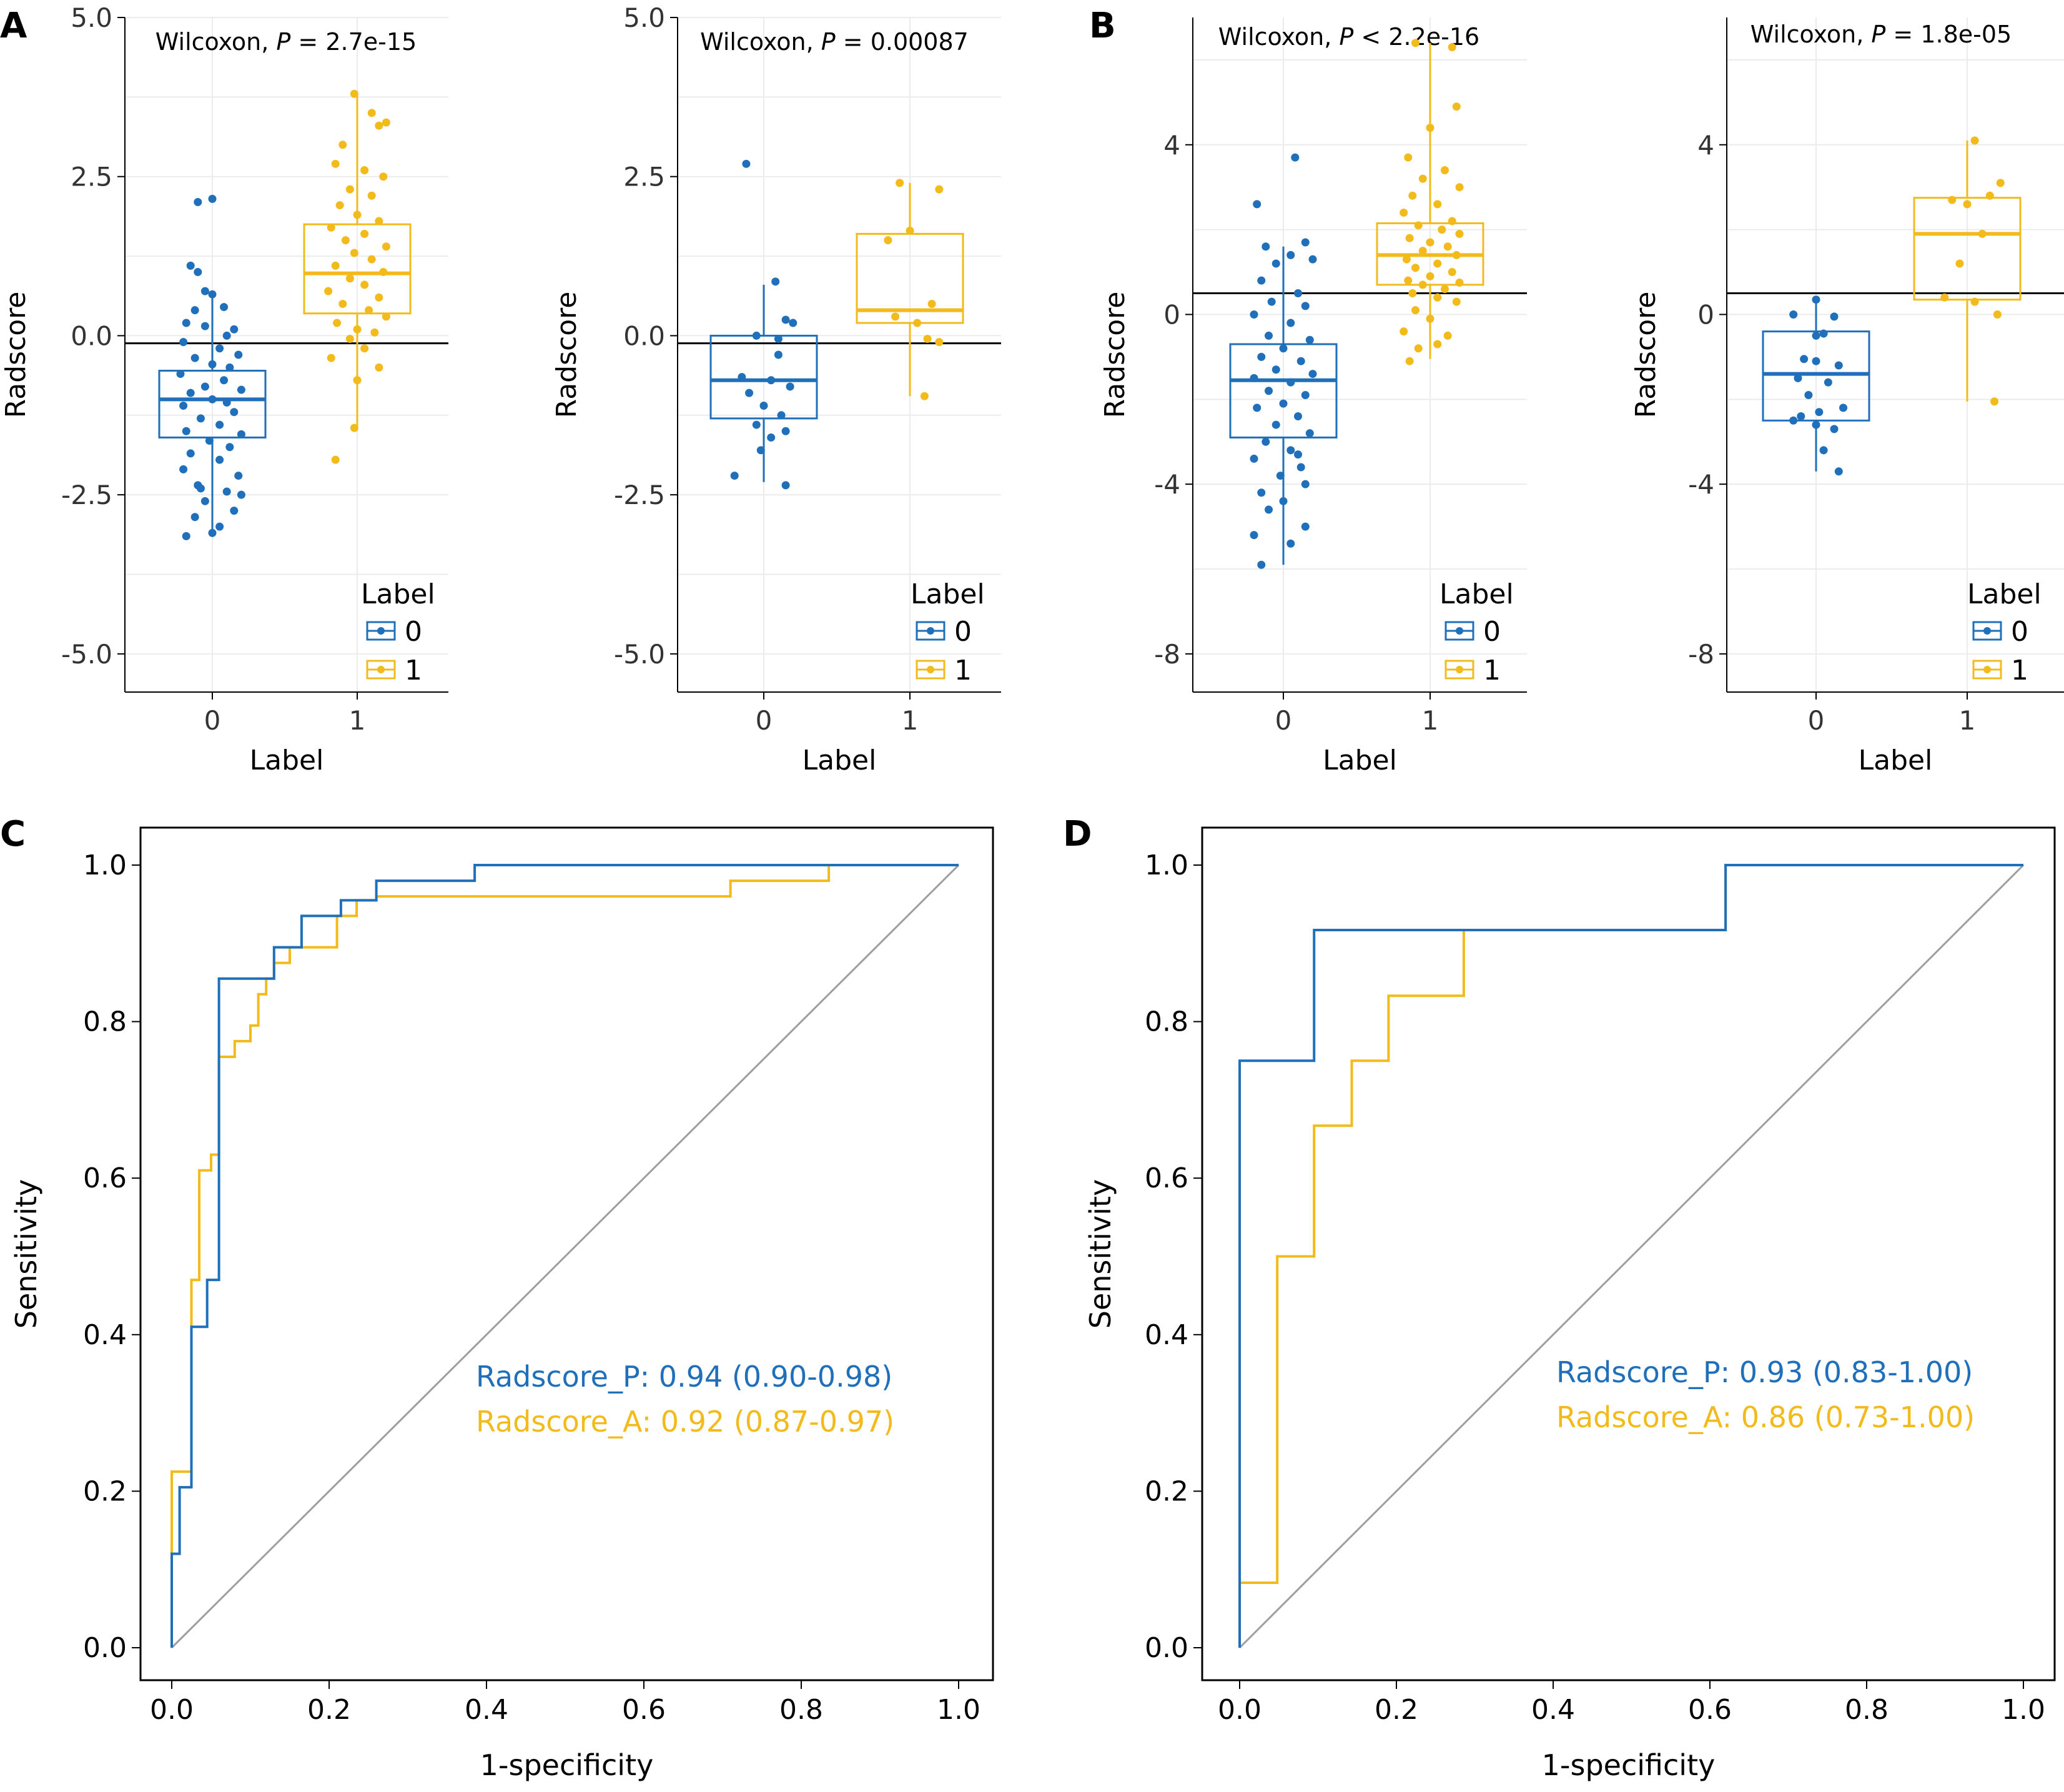 The width and height of the screenshot is (2064, 1792). I want to click on legend: Label 0 1, so click(398, 632).